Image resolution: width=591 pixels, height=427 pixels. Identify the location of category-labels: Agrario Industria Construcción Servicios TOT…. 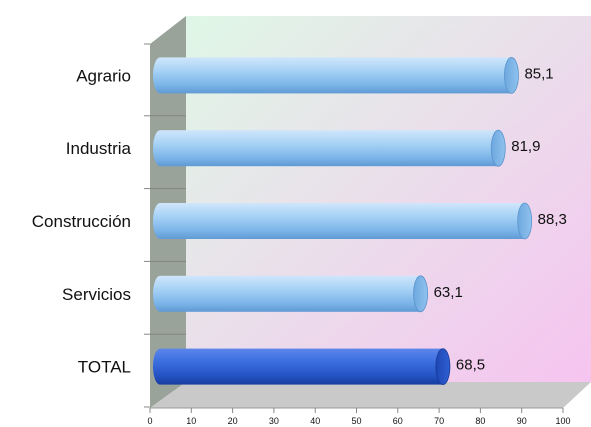
(82, 221).